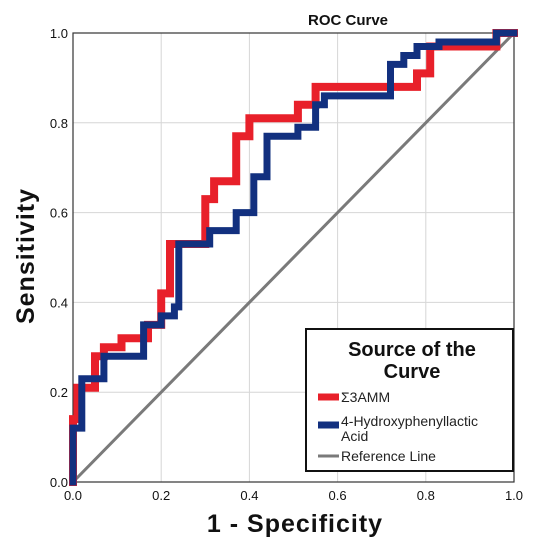 The width and height of the screenshot is (538, 550). What do you see at coordinates (161, 495) in the screenshot?
I see `x-tick-label: 0.2` at bounding box center [161, 495].